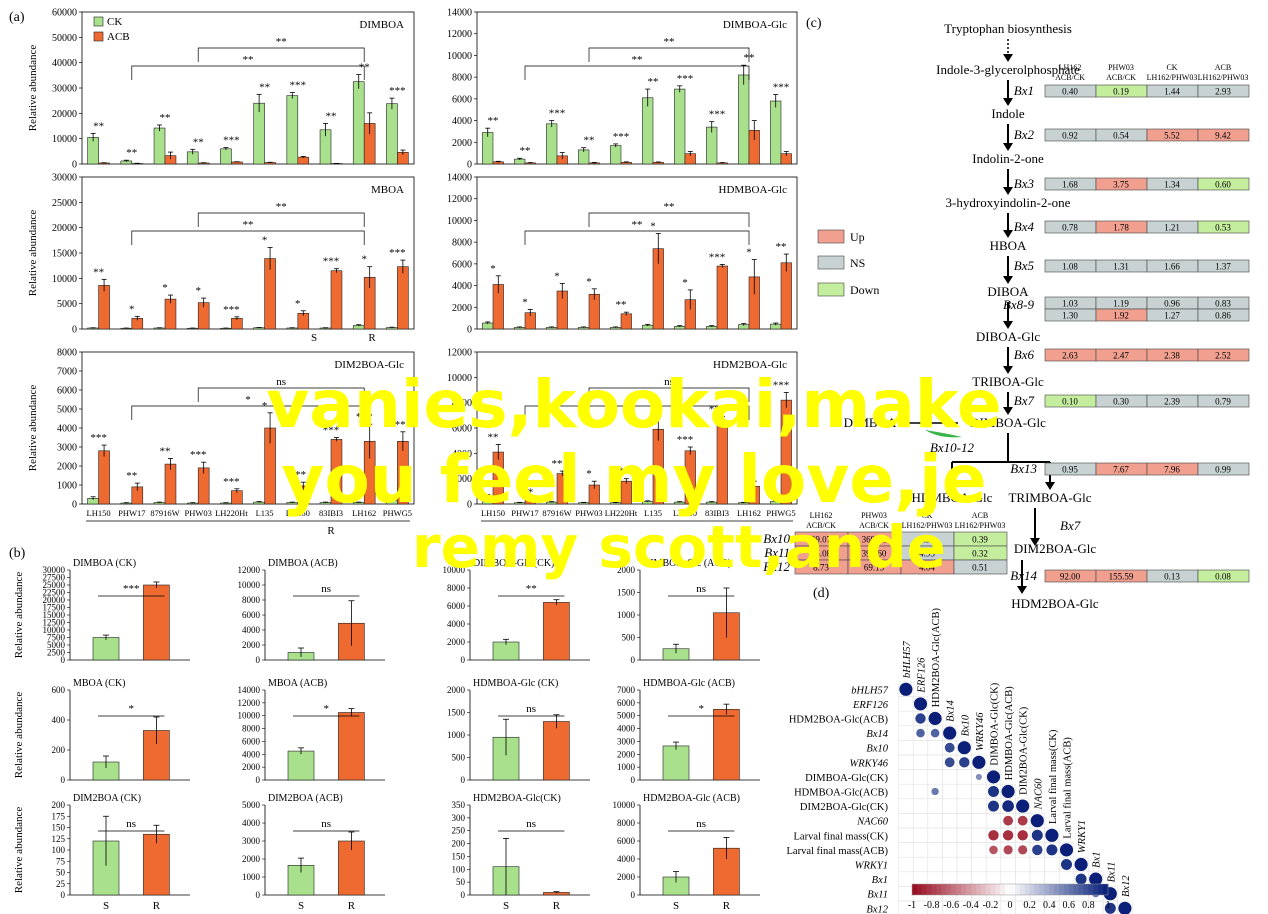  What do you see at coordinates (99, 513) in the screenshot?
I see `x-tick-label: LH150` at bounding box center [99, 513].